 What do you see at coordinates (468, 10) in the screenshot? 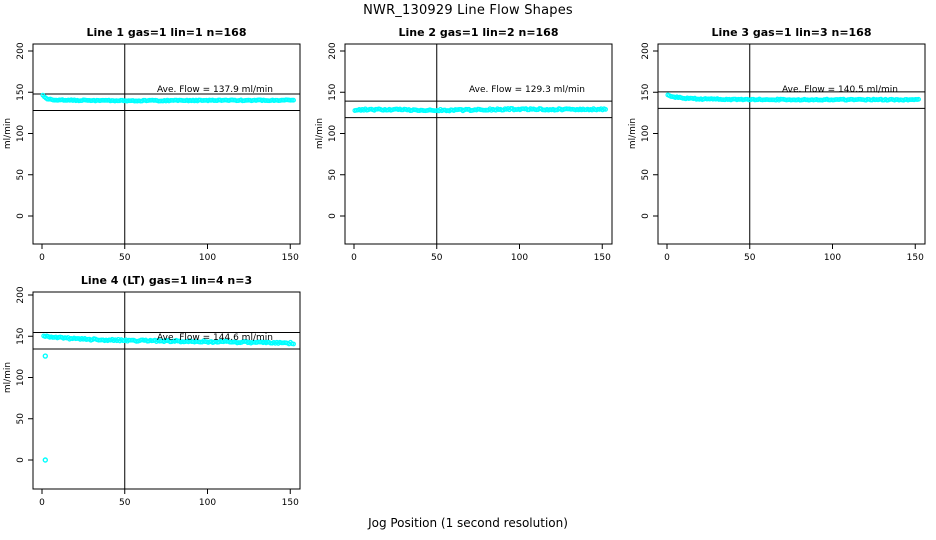
I see `main-title: NWR_130929 Line Flow Shapes` at bounding box center [468, 10].